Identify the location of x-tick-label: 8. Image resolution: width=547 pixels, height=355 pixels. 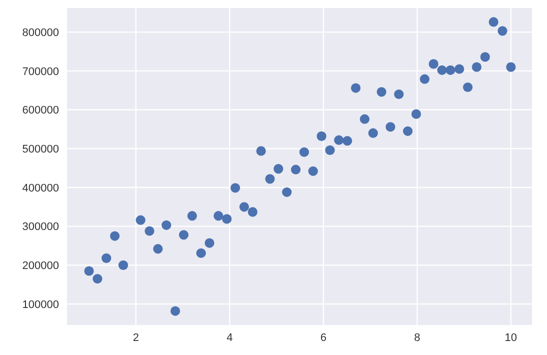
(417, 338).